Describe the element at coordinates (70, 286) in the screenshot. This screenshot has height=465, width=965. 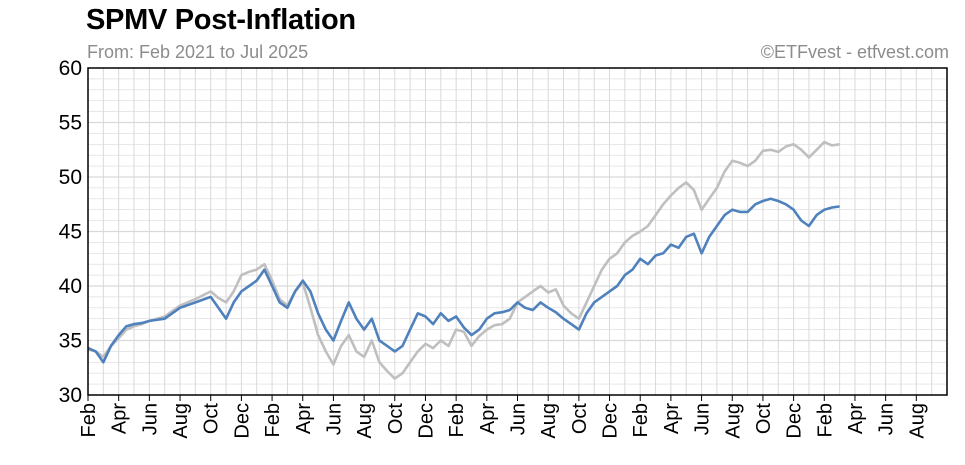
I see `y-tick-label: 40` at that location.